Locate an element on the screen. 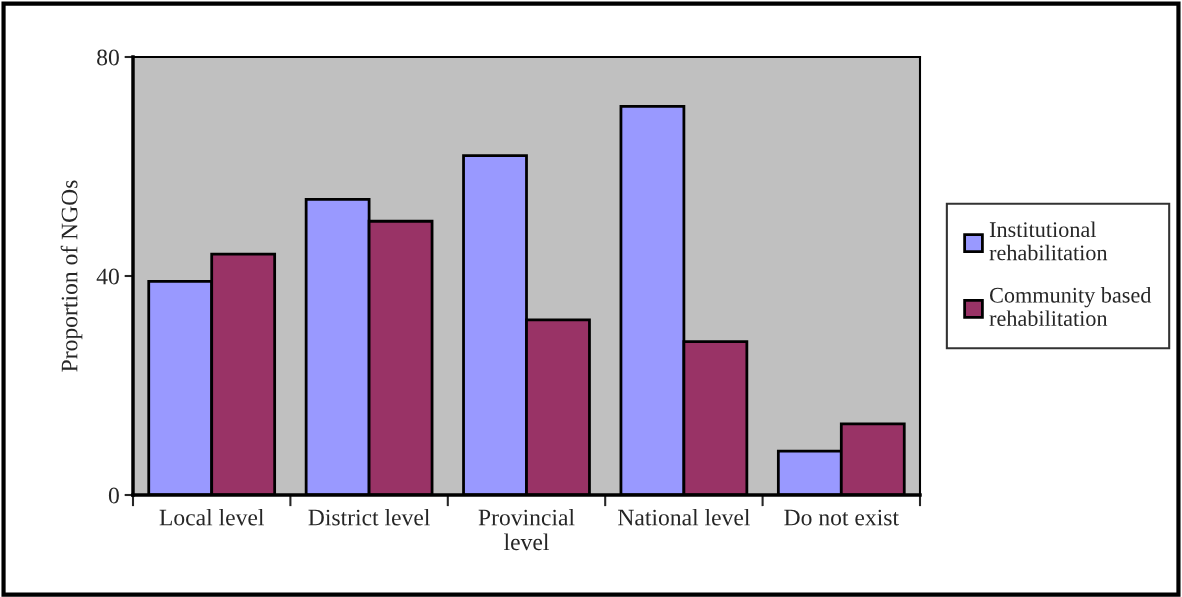 Image resolution: width=1182 pixels, height=597 pixels. x-tick-label: Local level is located at coordinates (211, 517).